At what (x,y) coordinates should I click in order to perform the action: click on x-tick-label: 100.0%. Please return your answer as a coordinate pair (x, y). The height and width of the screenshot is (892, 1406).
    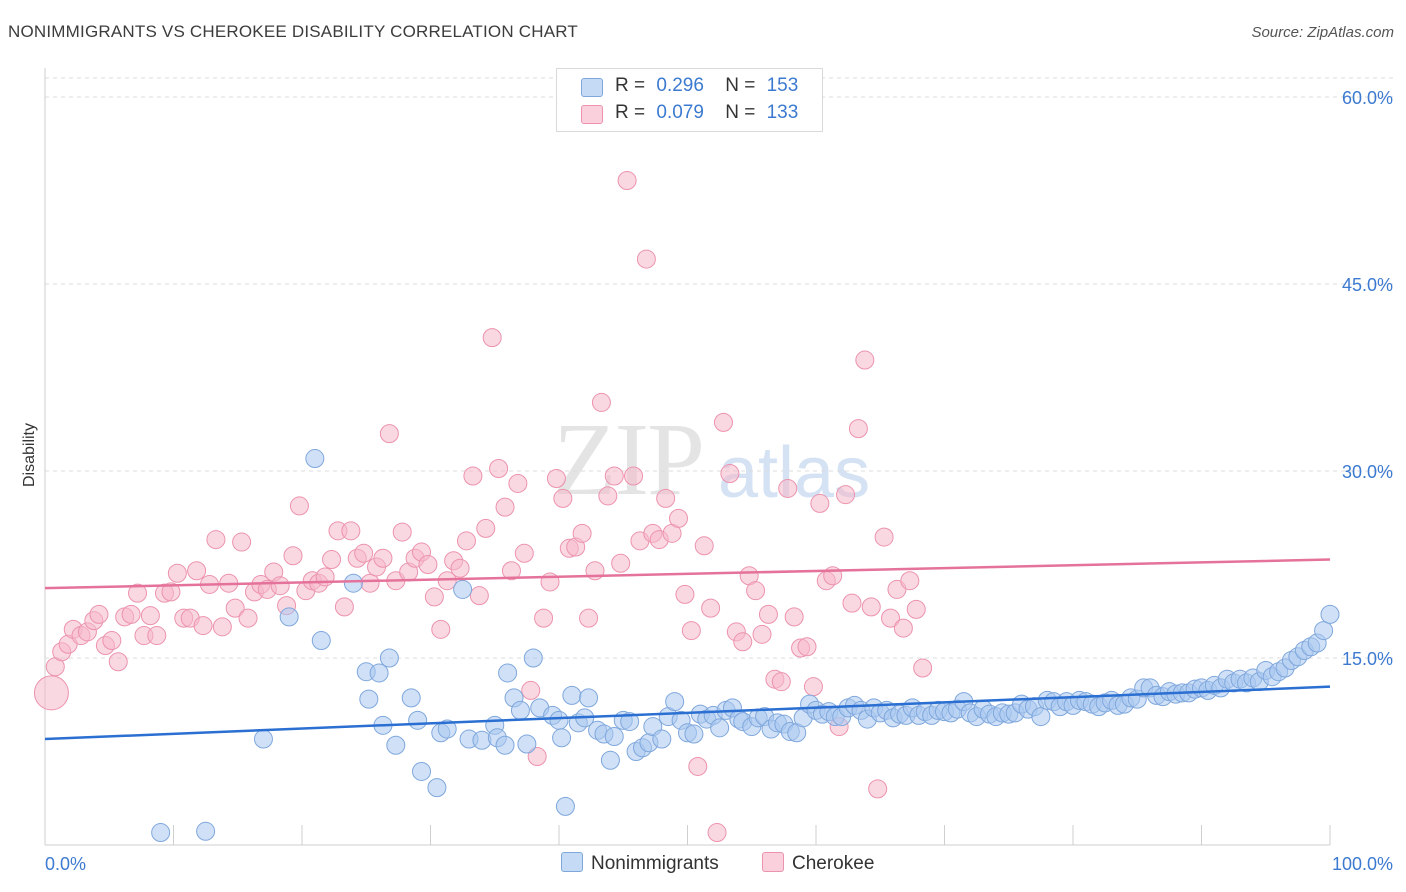
    Looking at the image, I should click on (1362, 864).